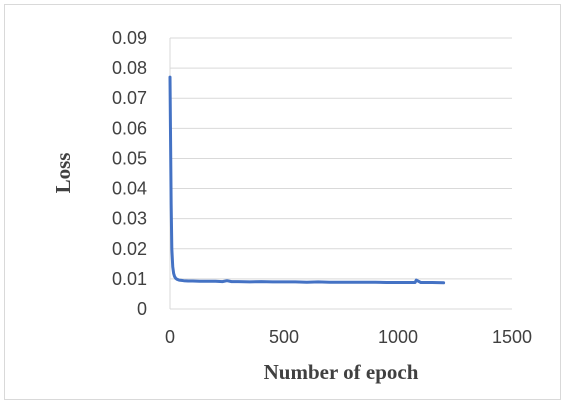 The image size is (571, 409). Describe the element at coordinates (129, 68) in the screenshot. I see `y-tick-label: 0.08` at that location.